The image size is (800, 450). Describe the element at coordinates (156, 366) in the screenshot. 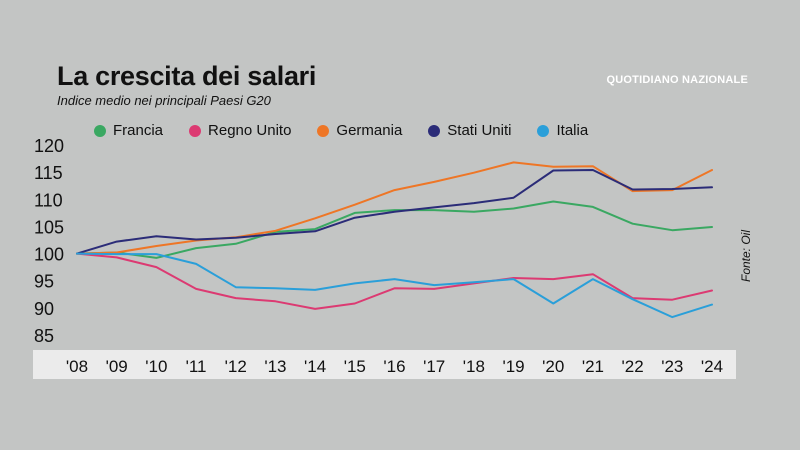

I see `x-tick-label: '10` at that location.